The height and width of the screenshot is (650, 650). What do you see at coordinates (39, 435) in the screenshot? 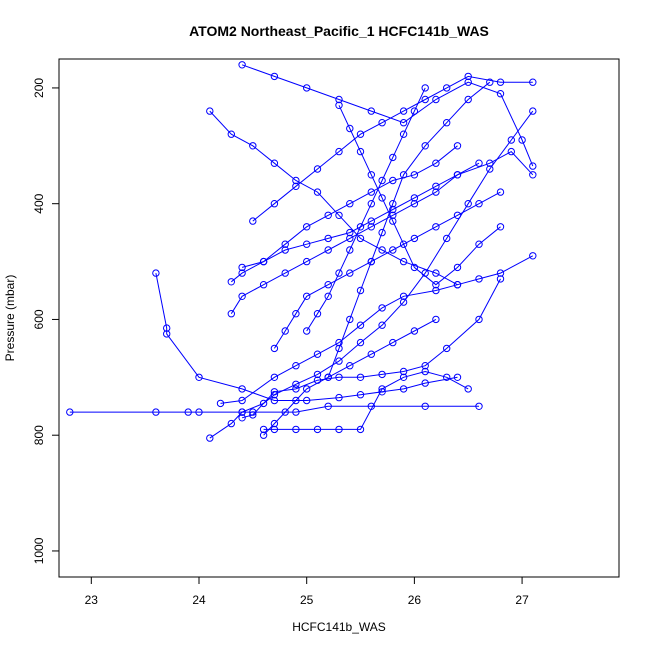
I see `y-tick-label: 800` at bounding box center [39, 435].